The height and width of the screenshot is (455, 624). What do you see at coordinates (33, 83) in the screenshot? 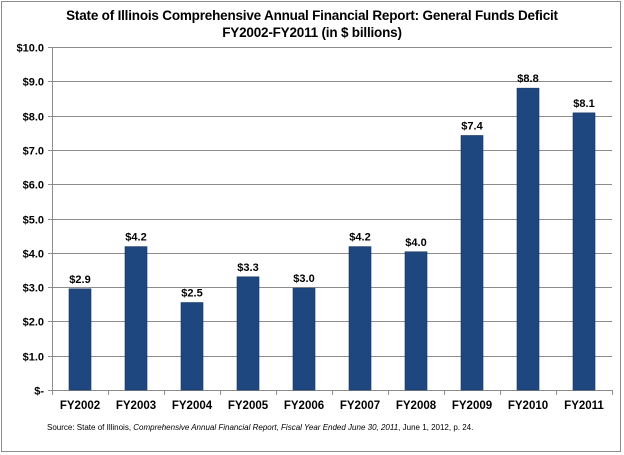
I see `y-tick-label: $9.0` at bounding box center [33, 83].